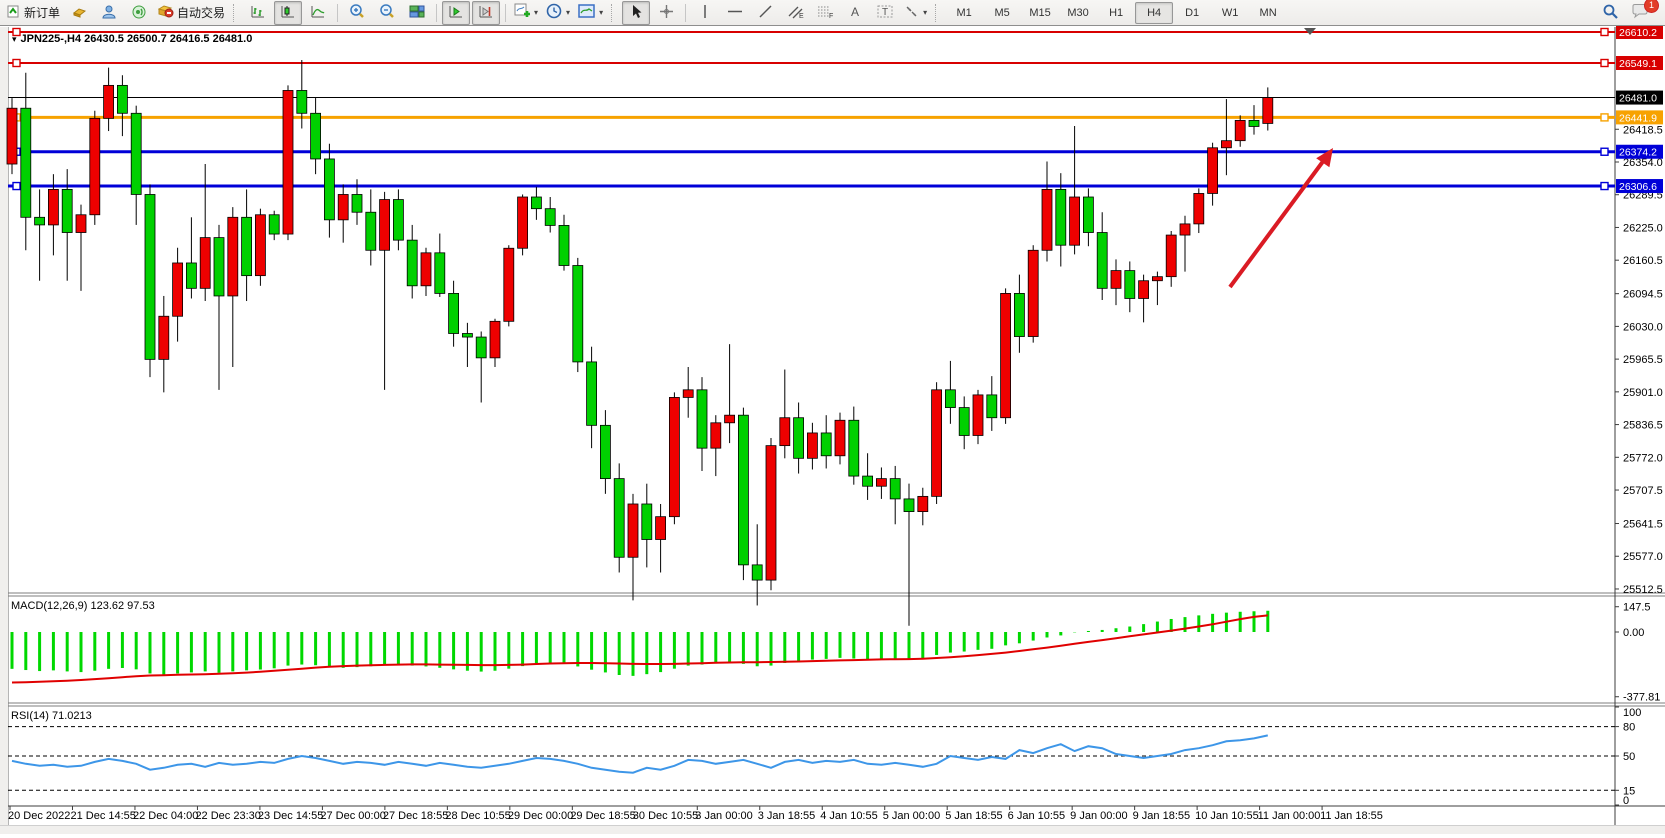 This screenshot has width=1665, height=838. I want to click on autoscroll-icon, so click(456, 13).